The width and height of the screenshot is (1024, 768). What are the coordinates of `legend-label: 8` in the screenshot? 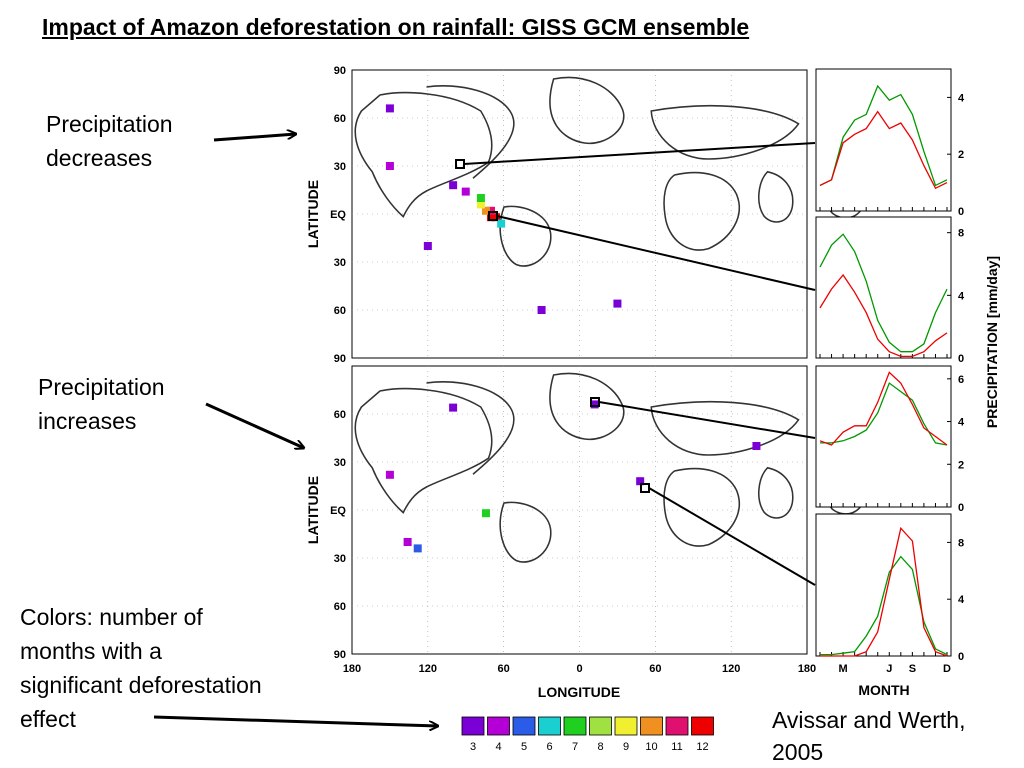 It's located at (600, 747).